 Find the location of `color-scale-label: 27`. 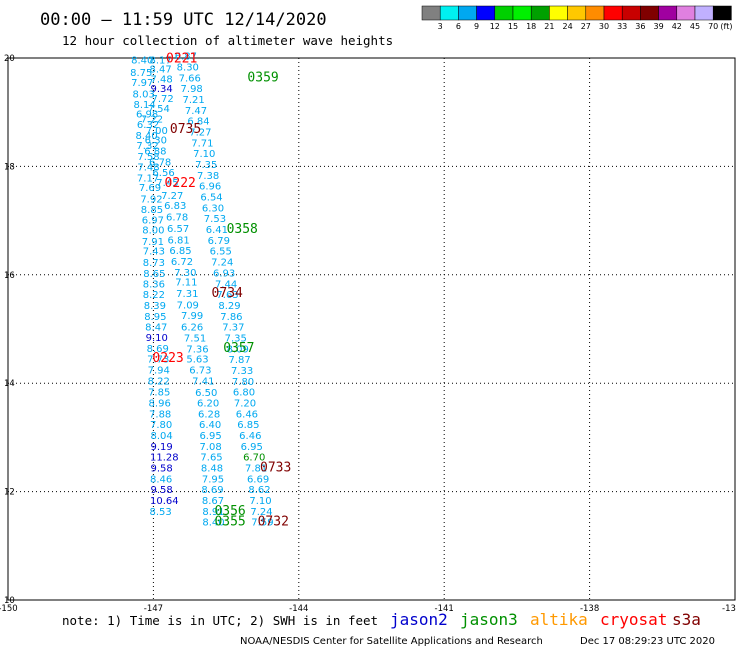

color-scale-label: 27 is located at coordinates (586, 26).